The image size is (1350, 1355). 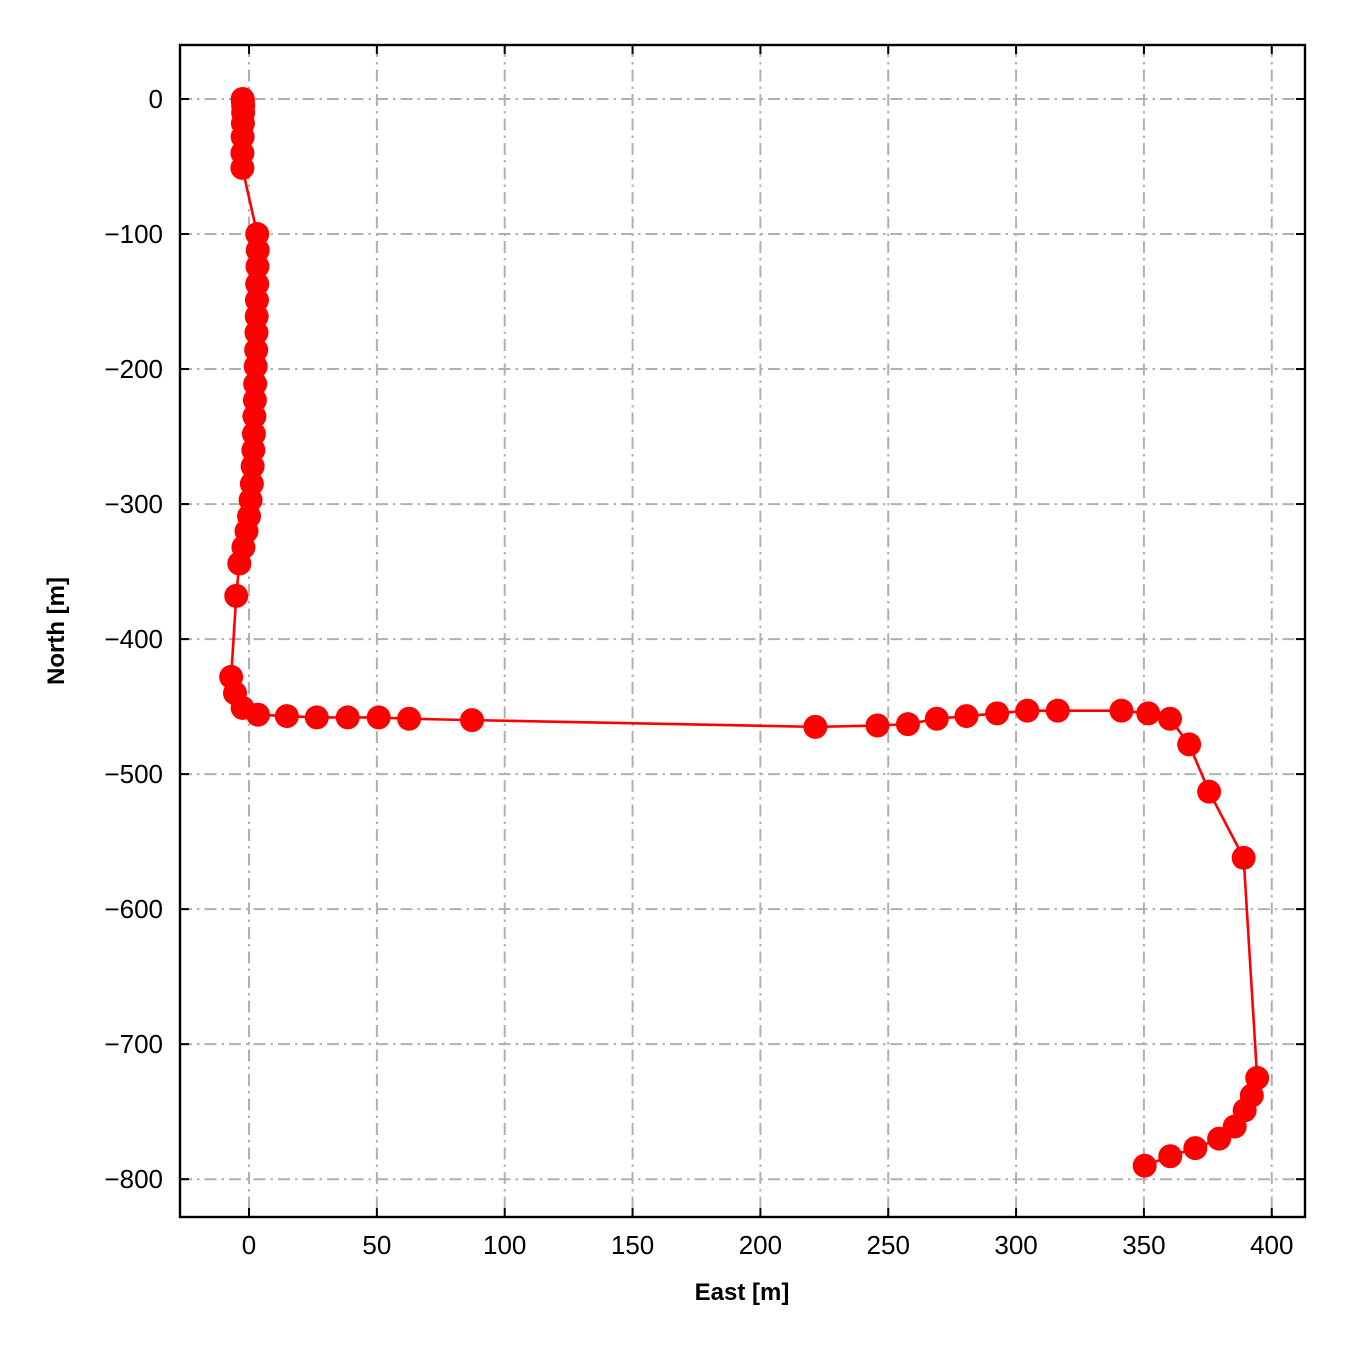 I want to click on x-tick-label: 50, so click(x=376, y=1245).